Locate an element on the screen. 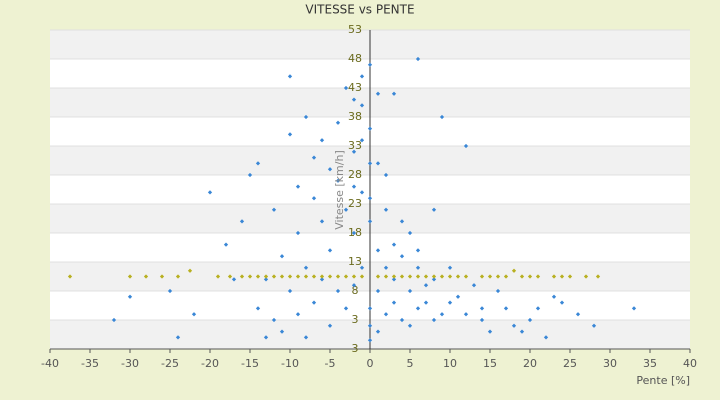 The width and height of the screenshot is (720, 400). x-tick-label: -25 is located at coordinates (170, 363).